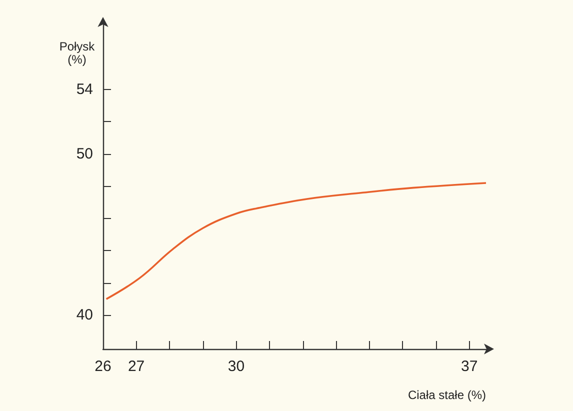 The height and width of the screenshot is (411, 573). What do you see at coordinates (447, 395) in the screenshot?
I see `x-axis-title: Ciała stałe (%)` at bounding box center [447, 395].